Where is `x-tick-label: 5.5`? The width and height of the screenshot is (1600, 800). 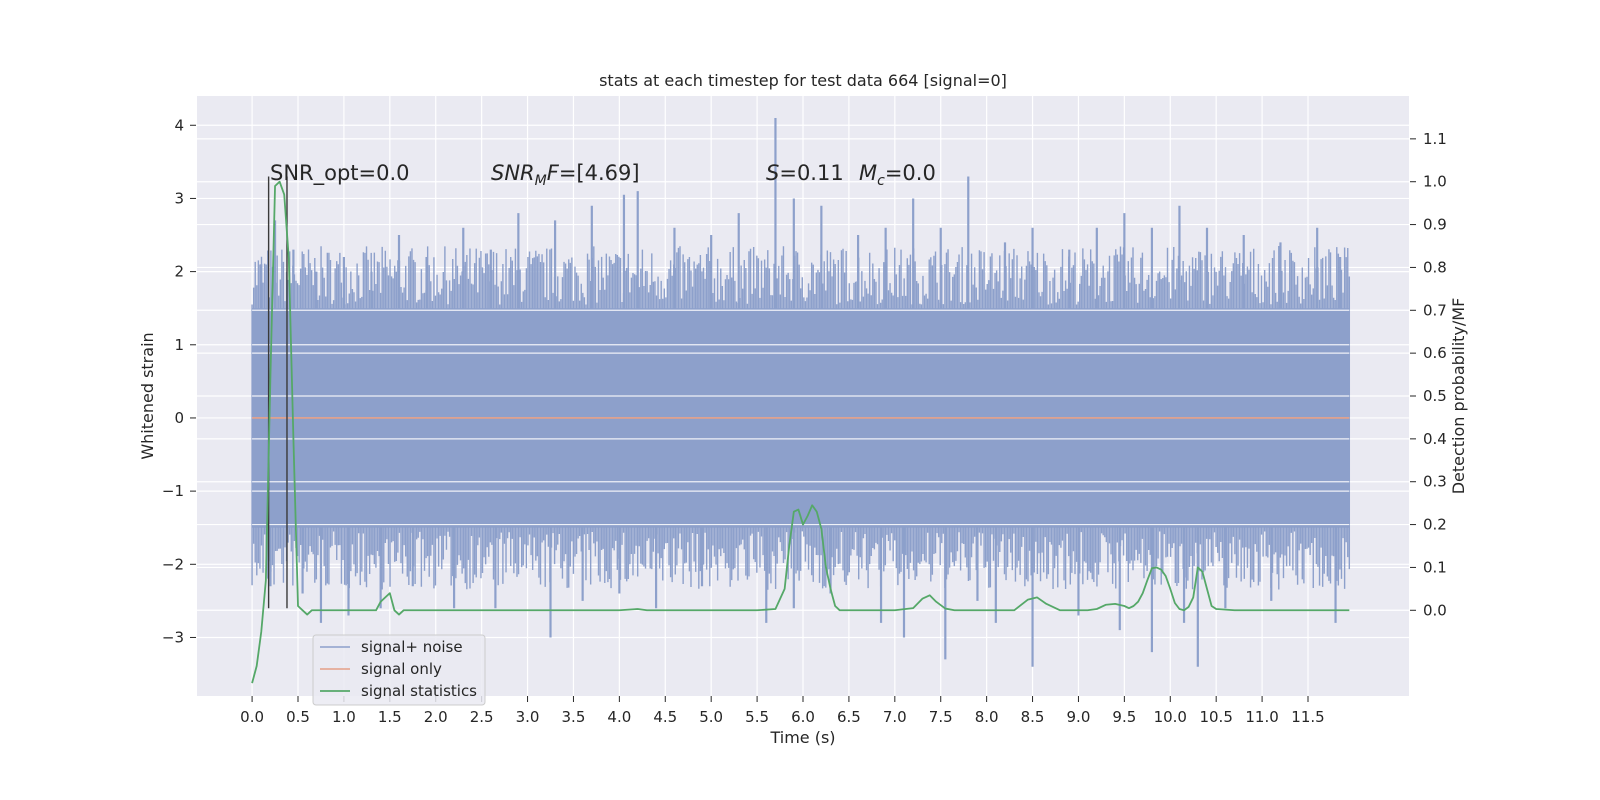
x-tick-label: 5.5 is located at coordinates (757, 717).